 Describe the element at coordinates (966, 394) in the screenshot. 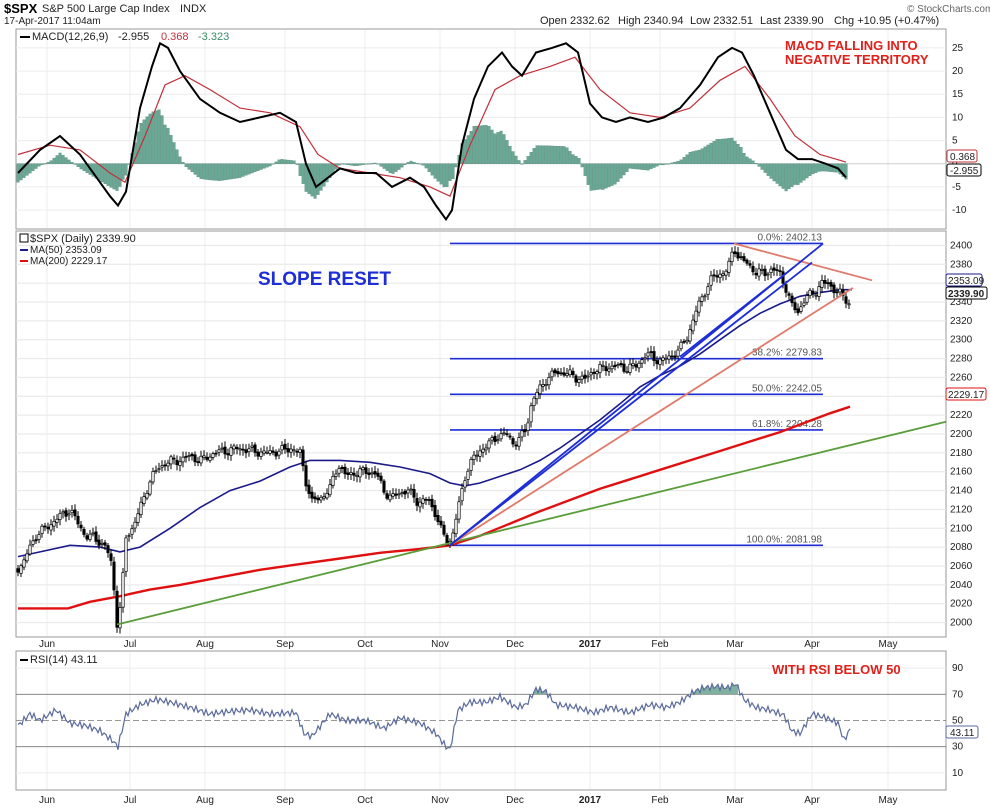

I see `ma200-badge` at that location.